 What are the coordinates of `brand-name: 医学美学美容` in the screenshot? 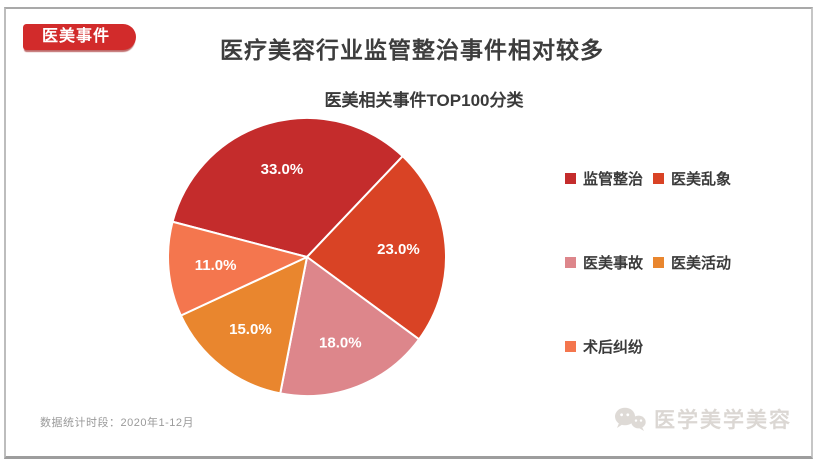 It's located at (723, 420).